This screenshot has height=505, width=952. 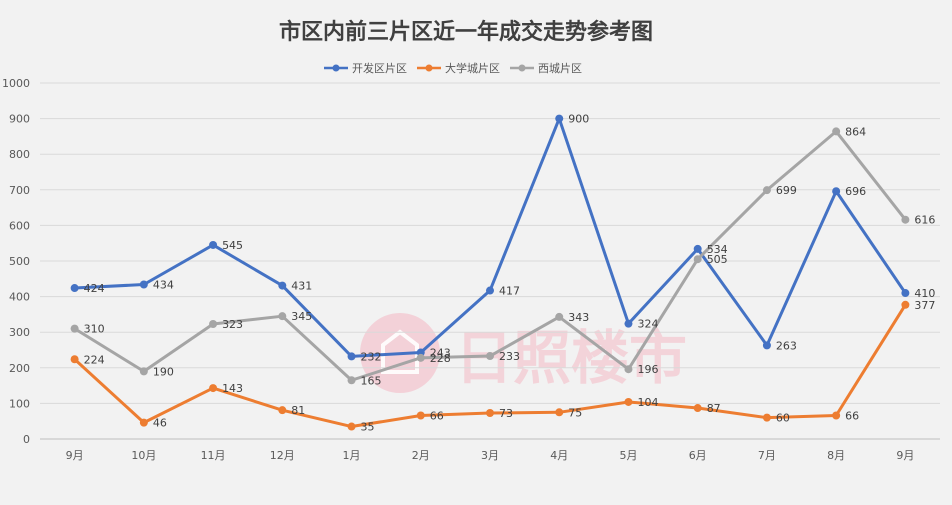 What do you see at coordinates (786, 190) in the screenshot?
I see `data-label: 699` at bounding box center [786, 190].